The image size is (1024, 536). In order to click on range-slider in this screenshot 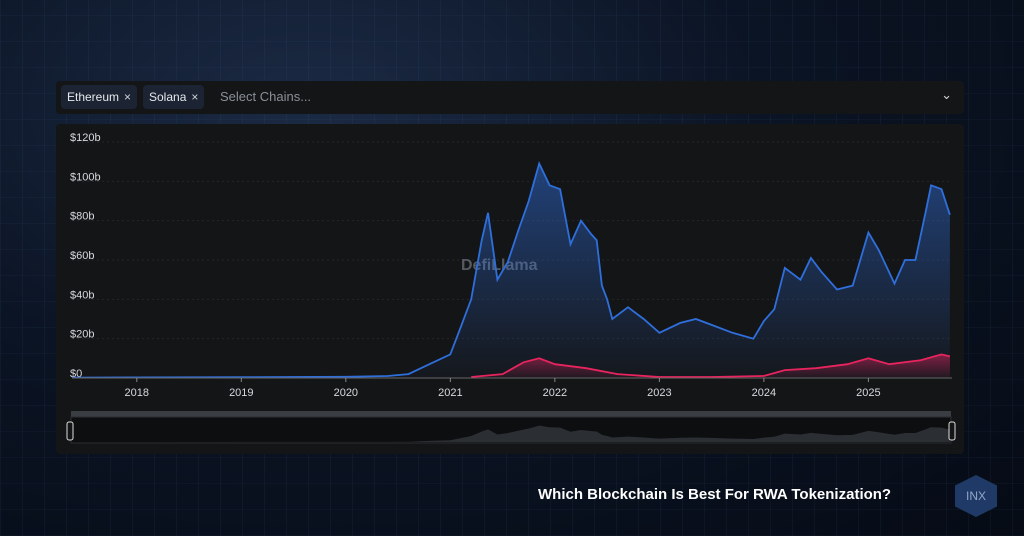, I will do `click(511, 427)`.